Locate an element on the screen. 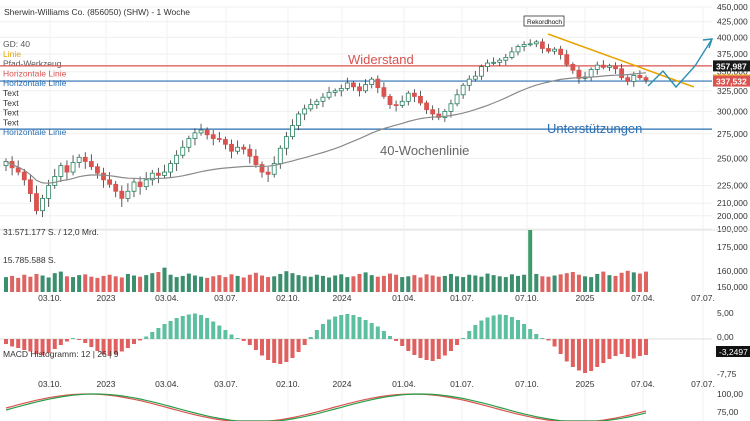  price-tick-label: 300,000 is located at coordinates (732, 111).